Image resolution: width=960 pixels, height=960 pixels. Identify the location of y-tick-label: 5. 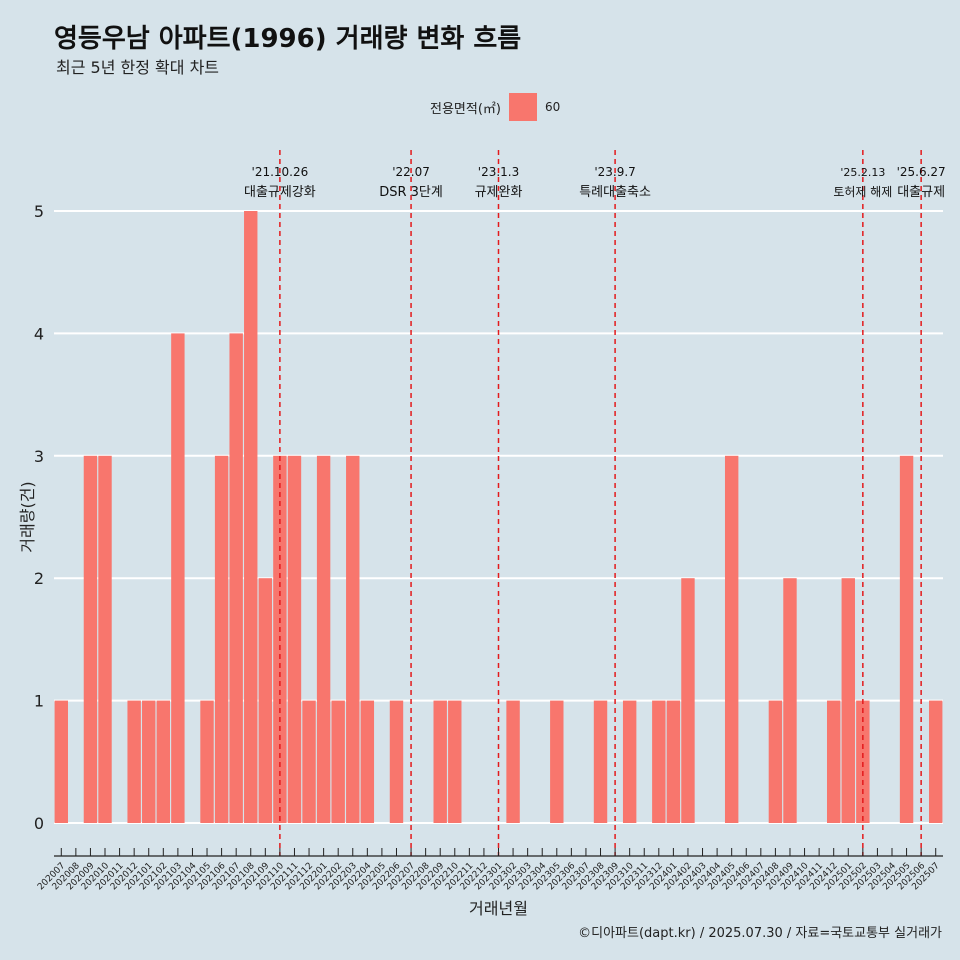
(39, 211).